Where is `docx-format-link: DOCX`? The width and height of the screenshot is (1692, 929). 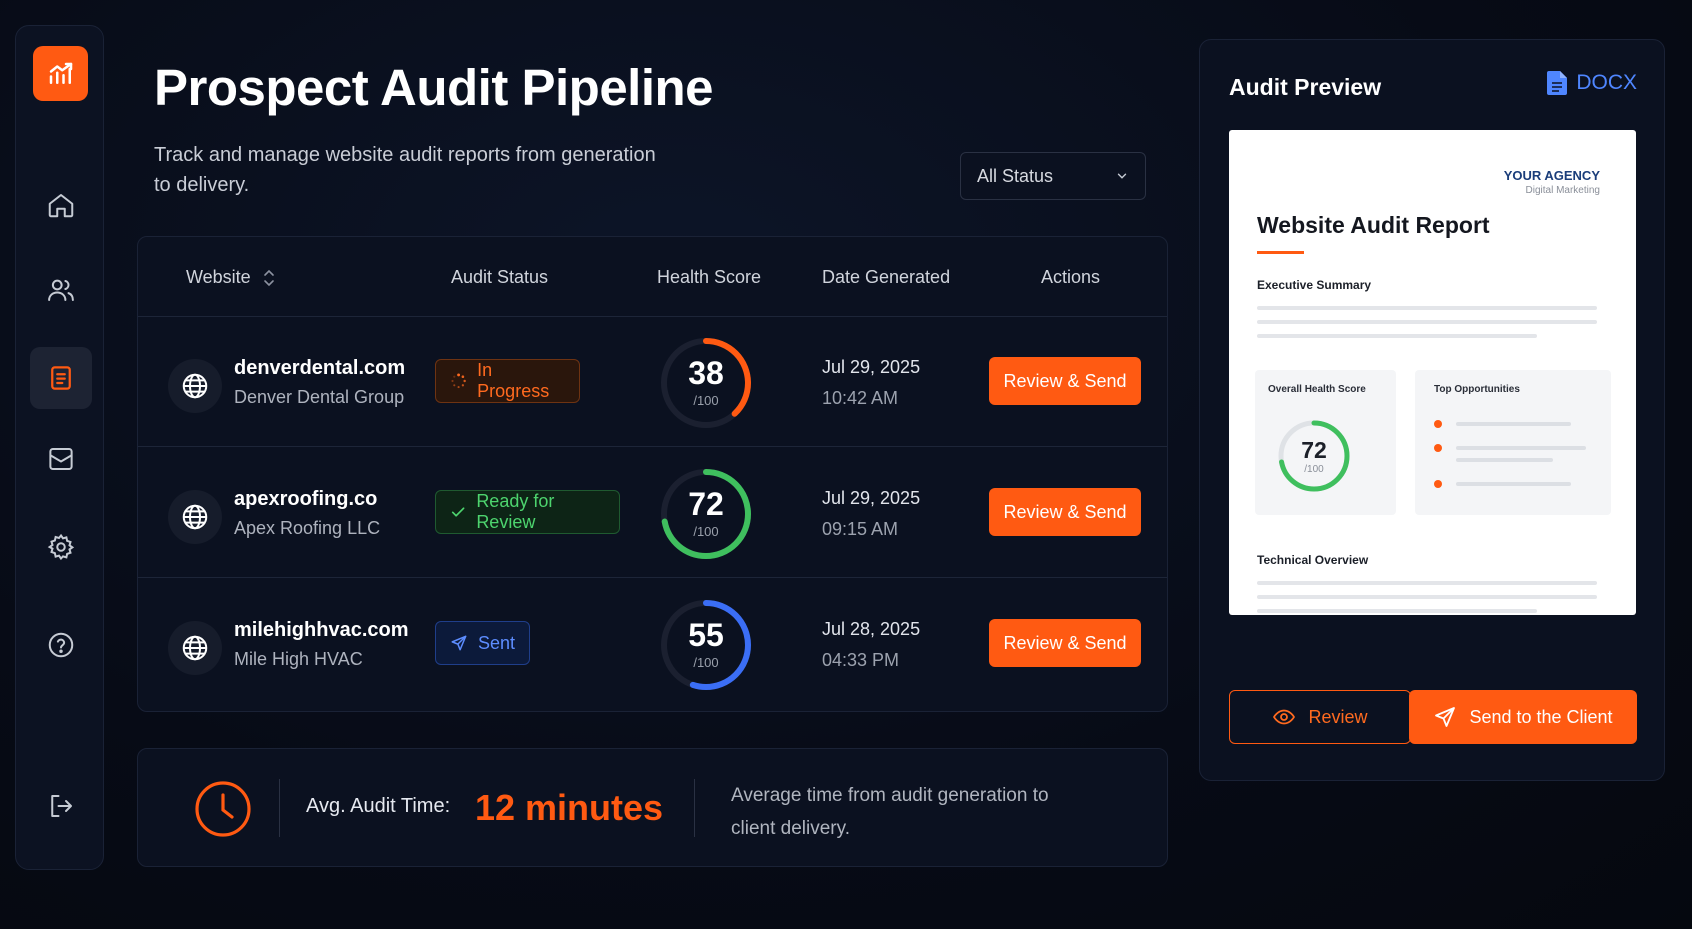 docx-format-link: DOCX is located at coordinates (1591, 83).